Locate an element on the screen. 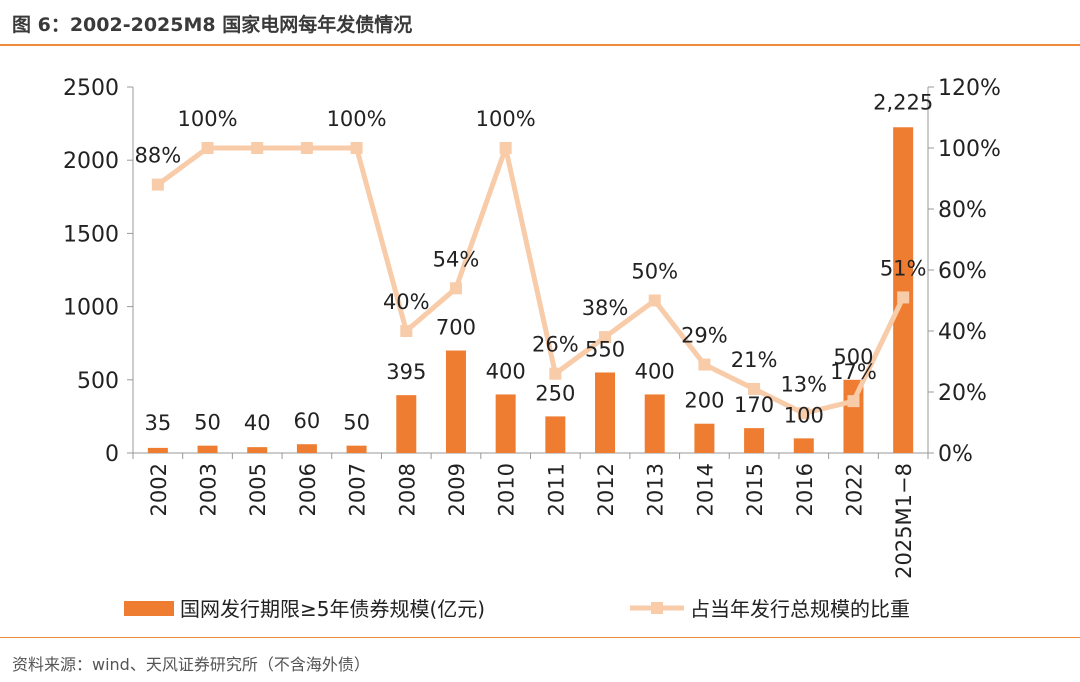  line-value-label: 88% is located at coordinates (158, 156).